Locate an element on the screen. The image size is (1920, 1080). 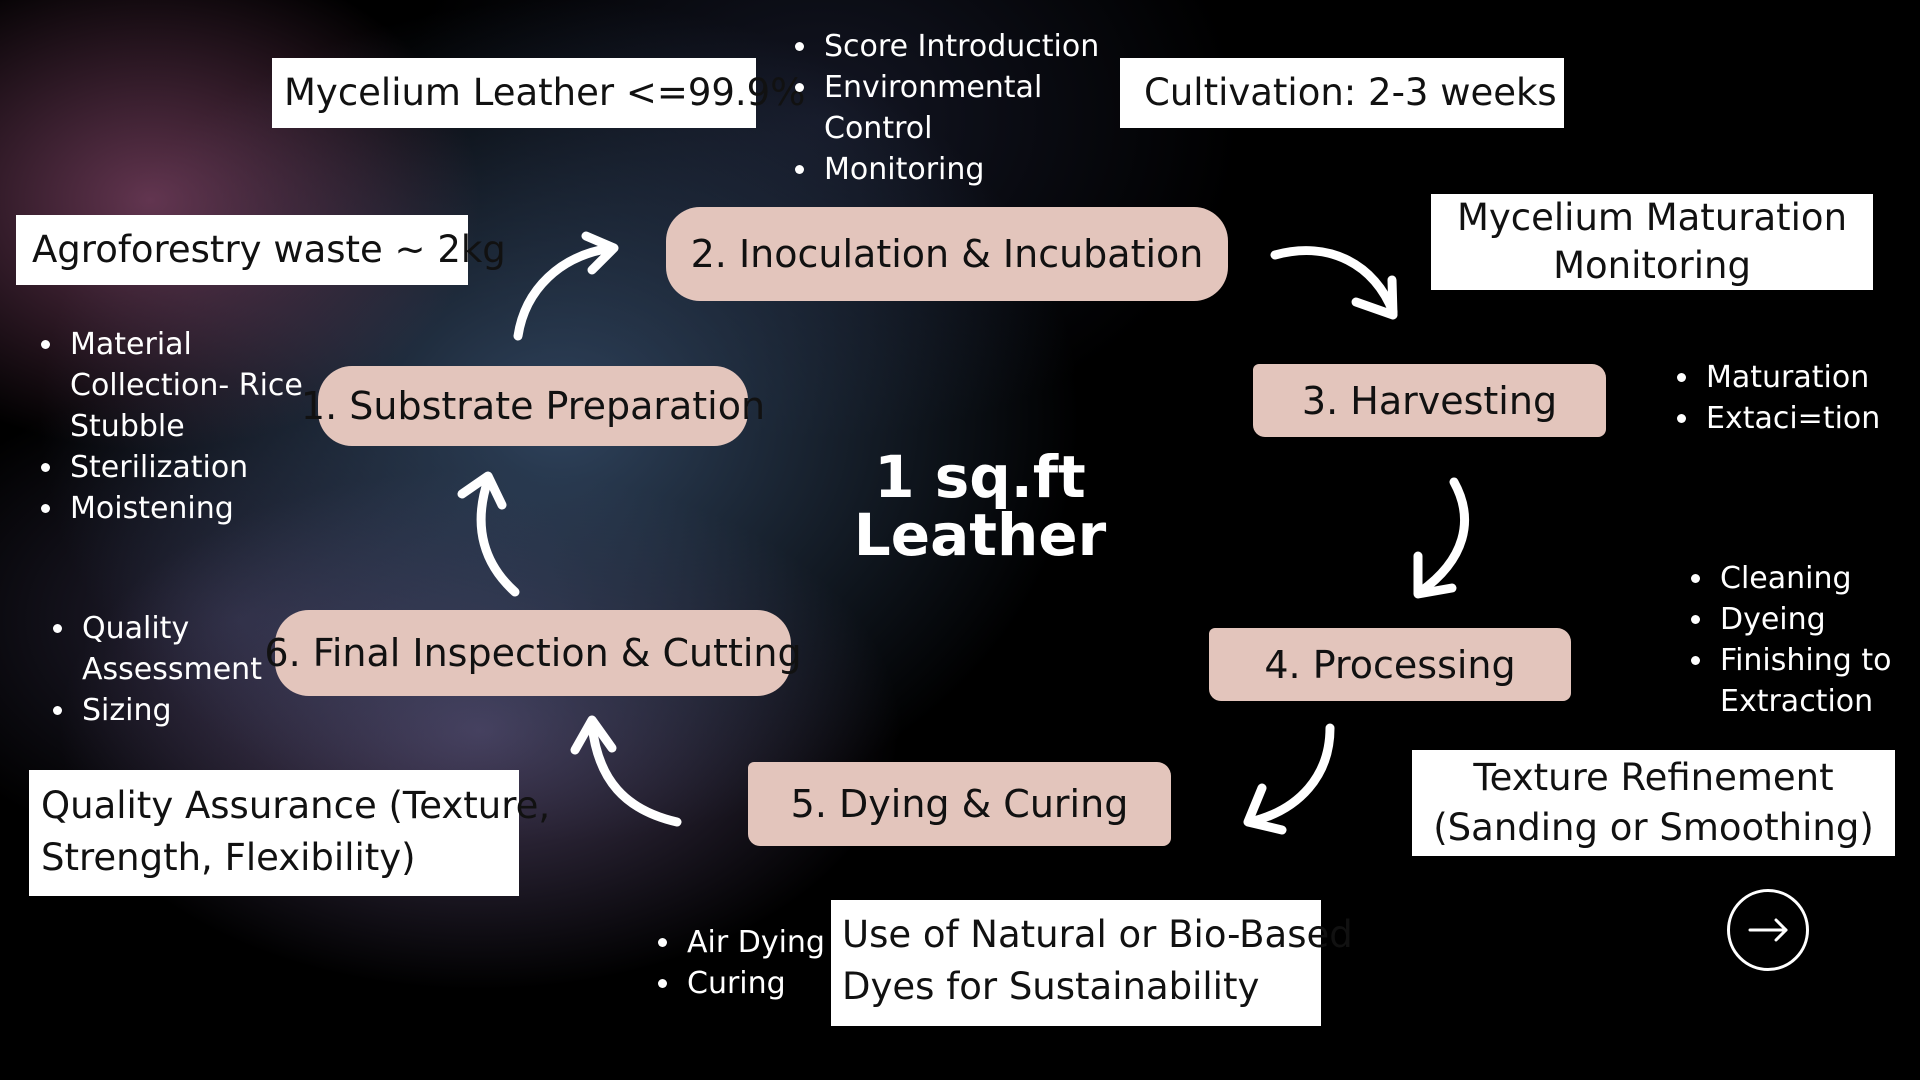
arrow-5-to-6-icon is located at coordinates (634, 773).